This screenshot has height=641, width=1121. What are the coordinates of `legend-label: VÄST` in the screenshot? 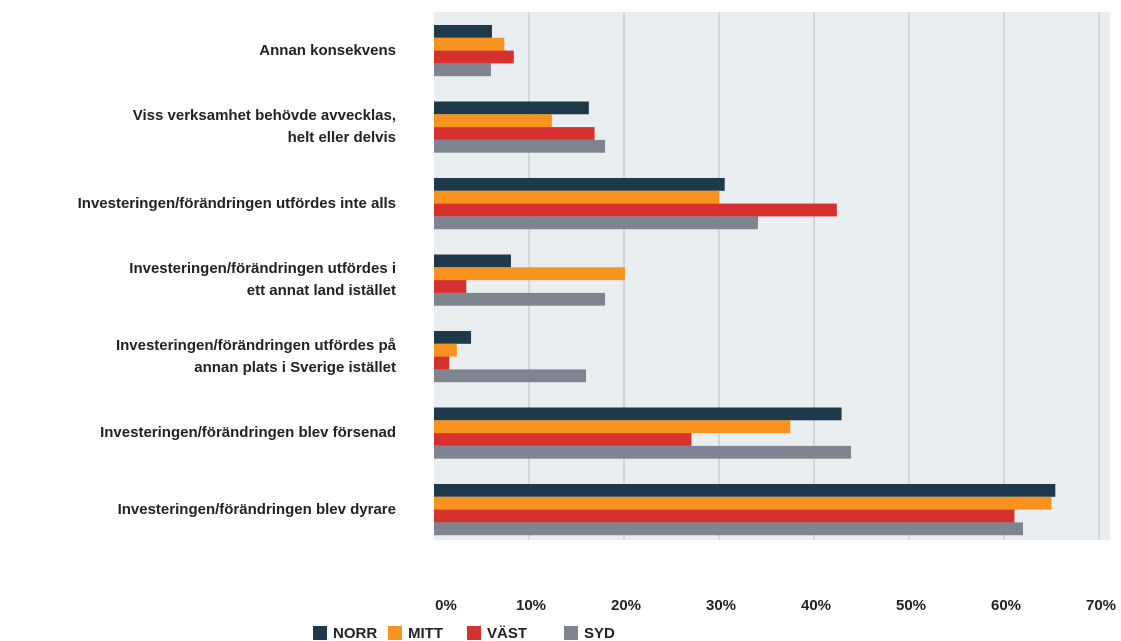 It's located at (507, 633).